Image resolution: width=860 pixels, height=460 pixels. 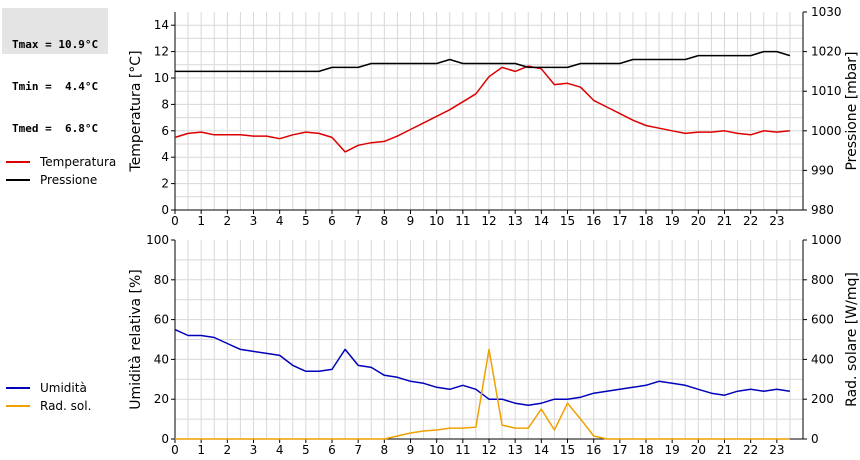 What do you see at coordinates (157, 240) in the screenshot?
I see `left-axis-tick-label: 100` at bounding box center [157, 240].